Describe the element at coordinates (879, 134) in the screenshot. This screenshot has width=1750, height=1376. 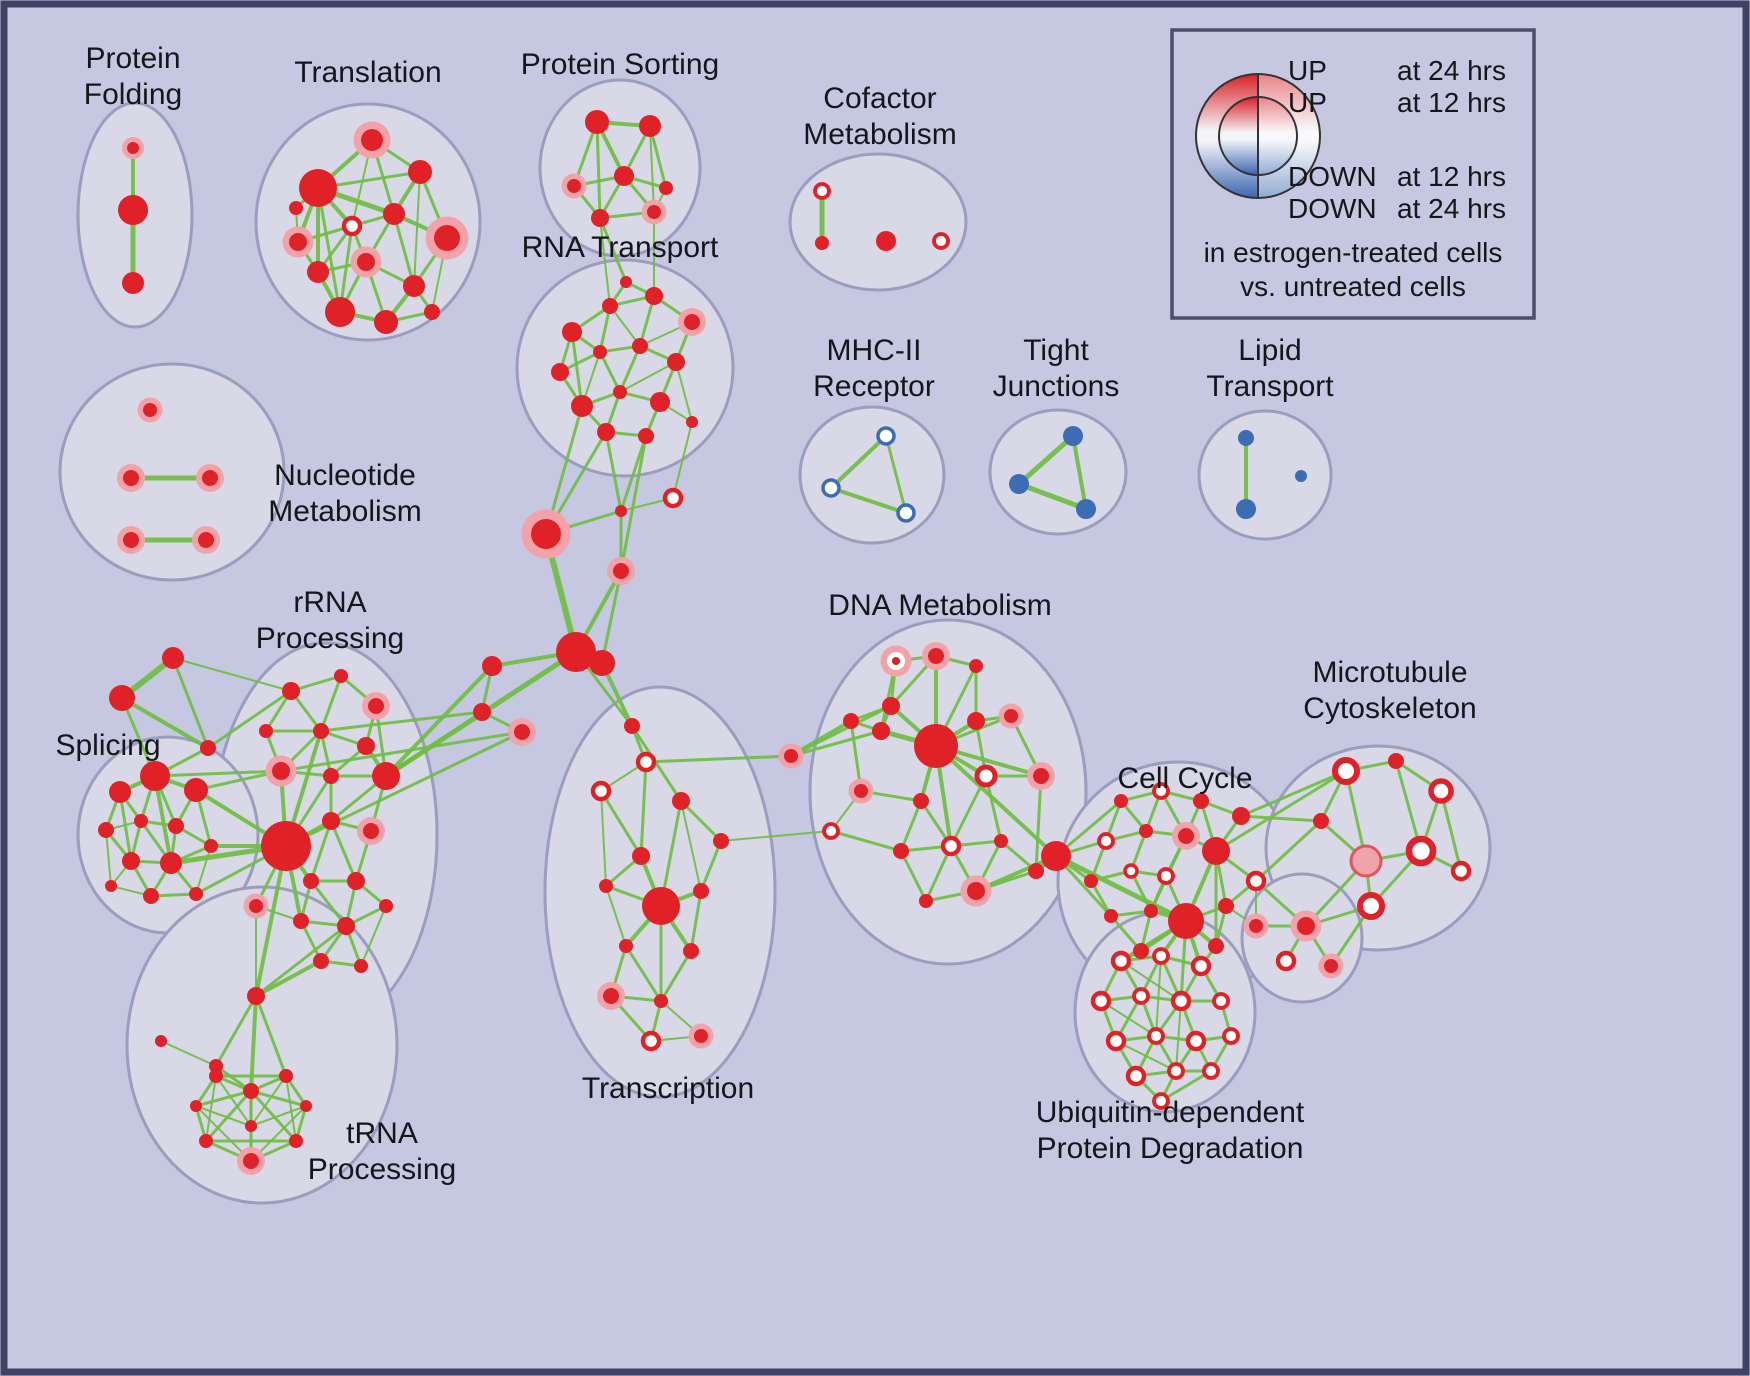
I see `label-cofactor-metabolism: Metabolism` at that location.